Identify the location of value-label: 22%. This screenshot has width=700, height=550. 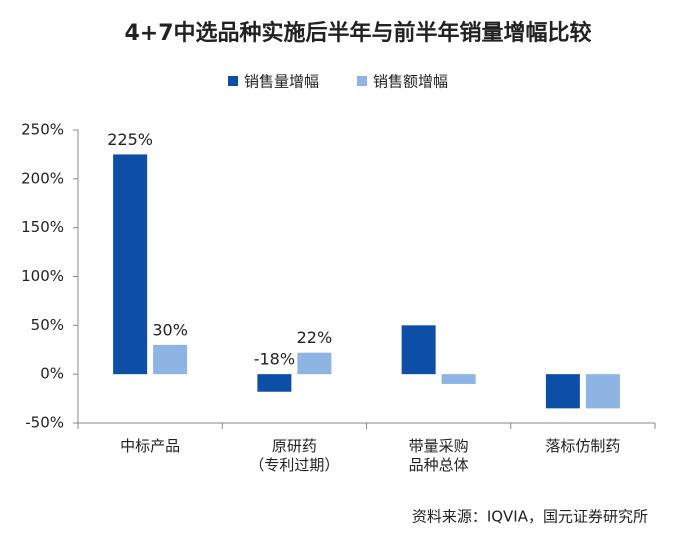
(315, 337).